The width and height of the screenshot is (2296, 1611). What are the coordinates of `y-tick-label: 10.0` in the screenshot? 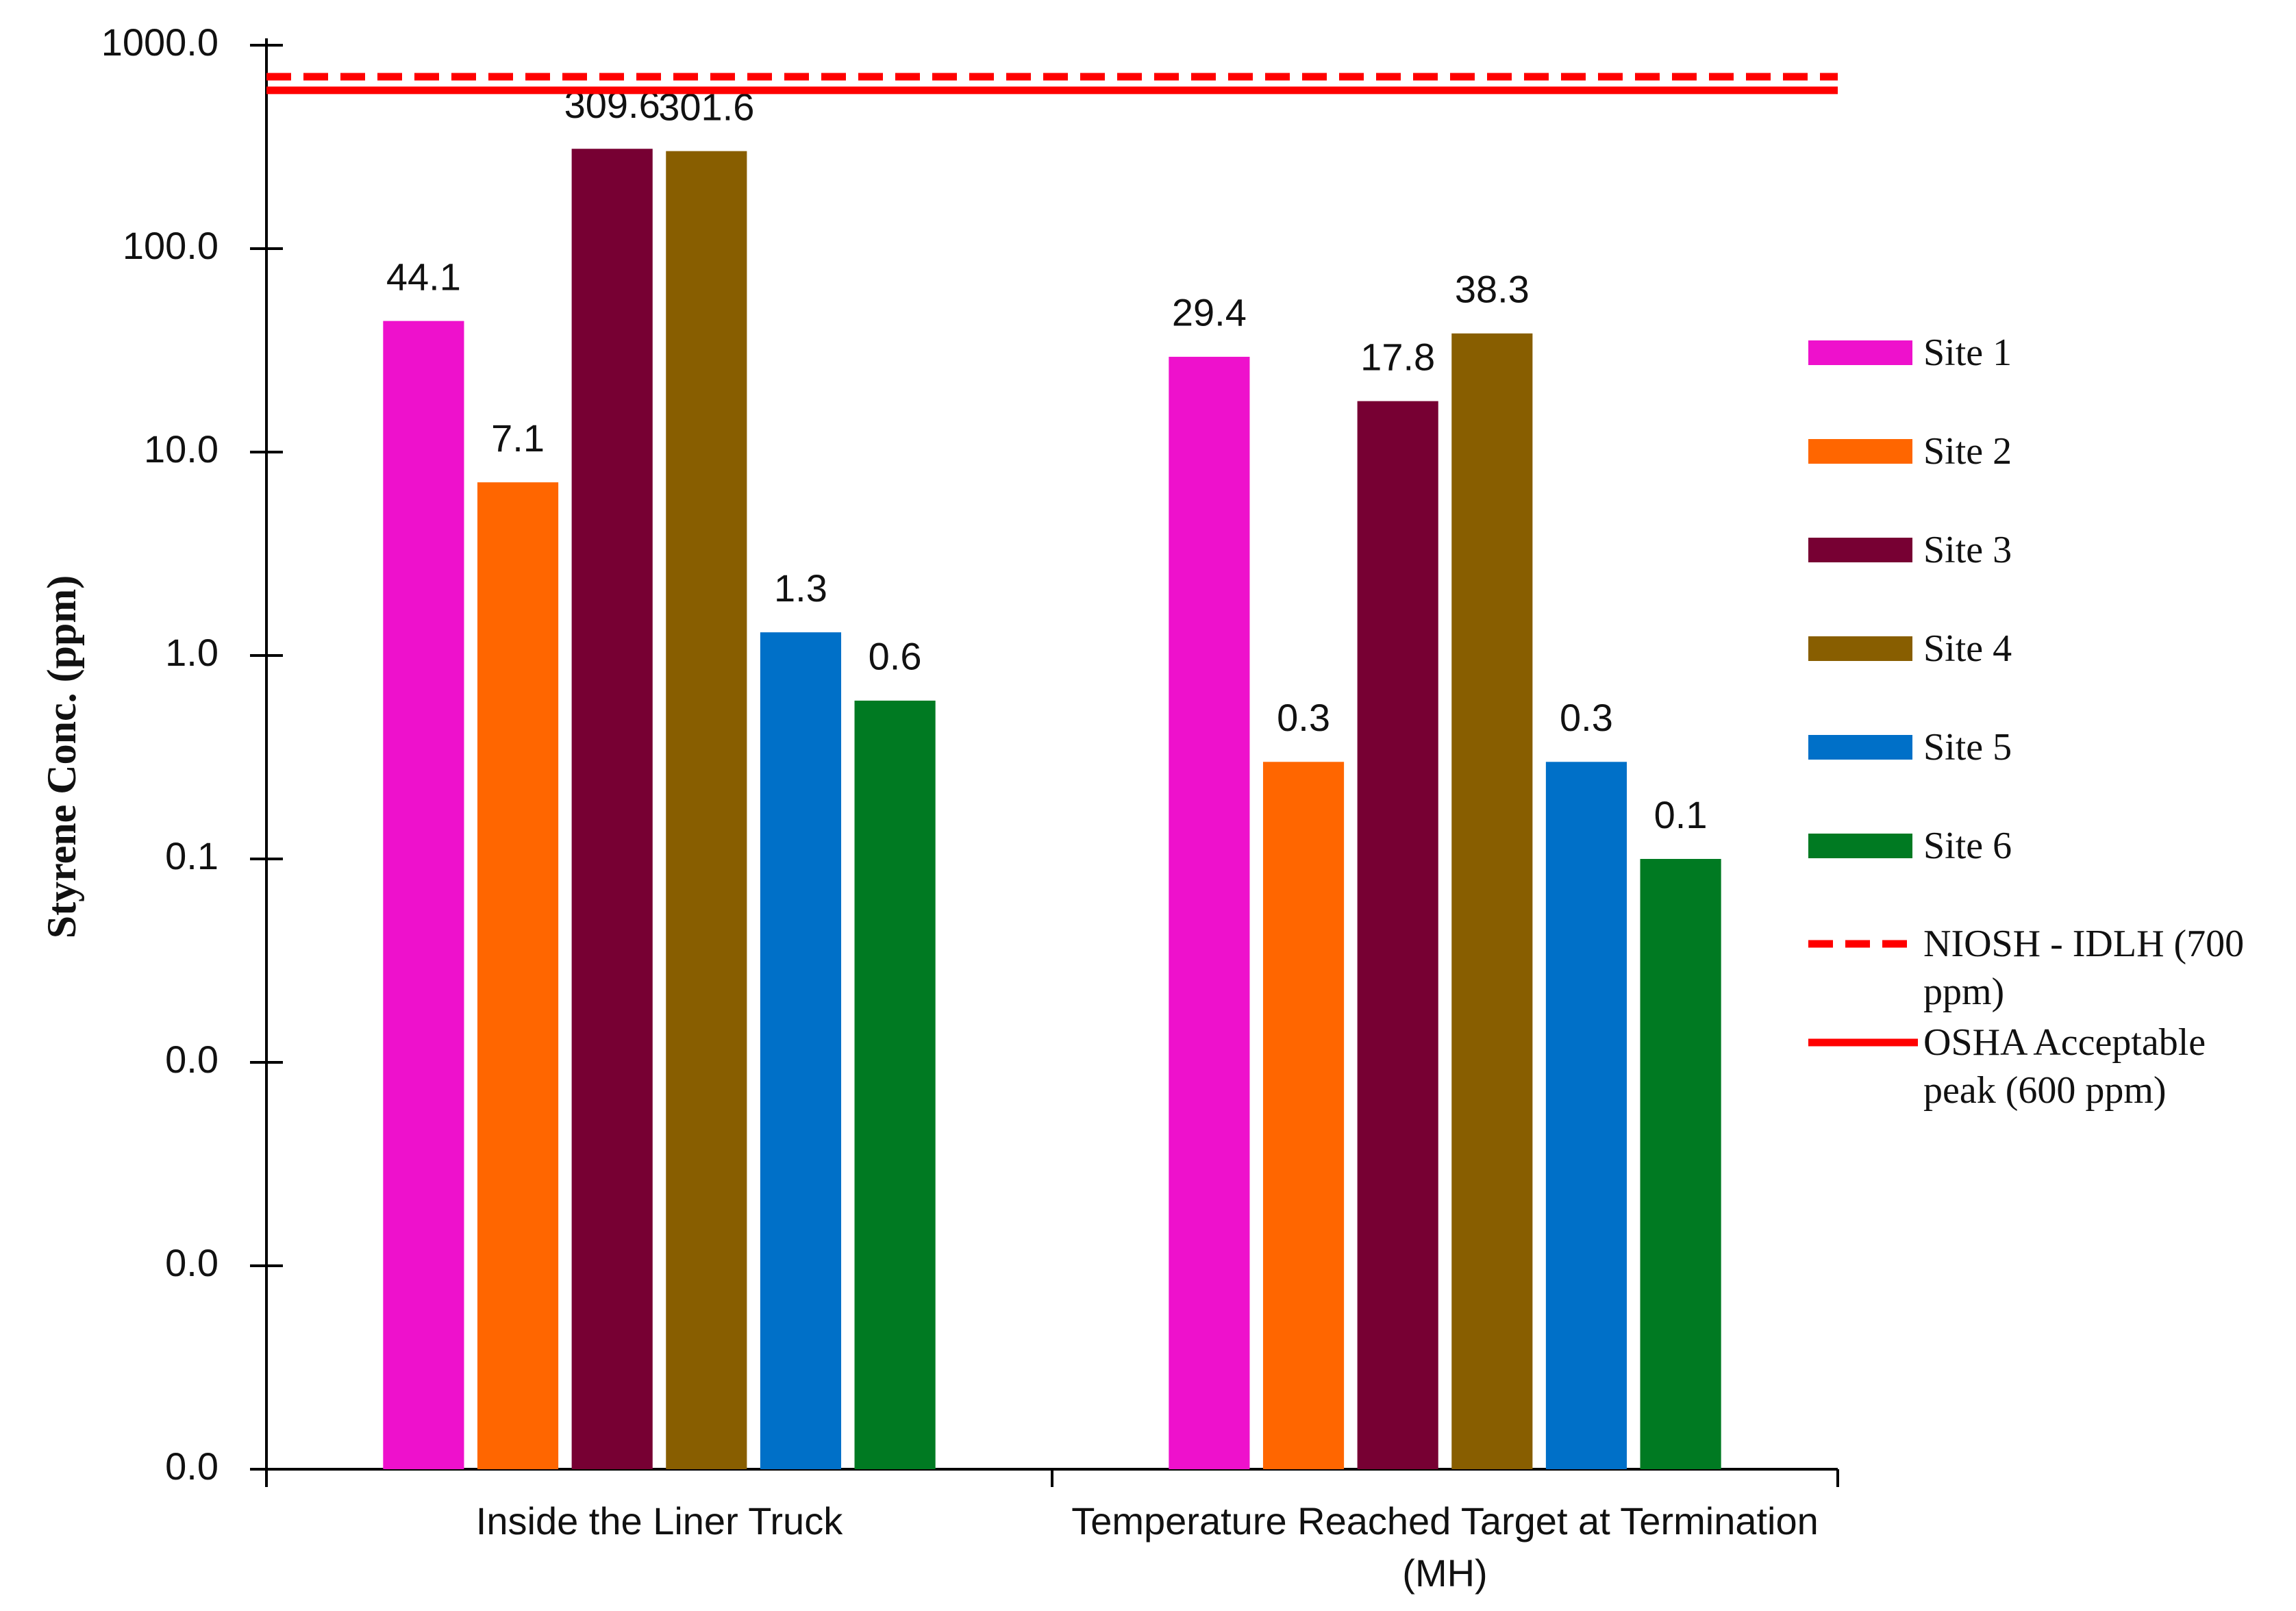 It's located at (181, 449).